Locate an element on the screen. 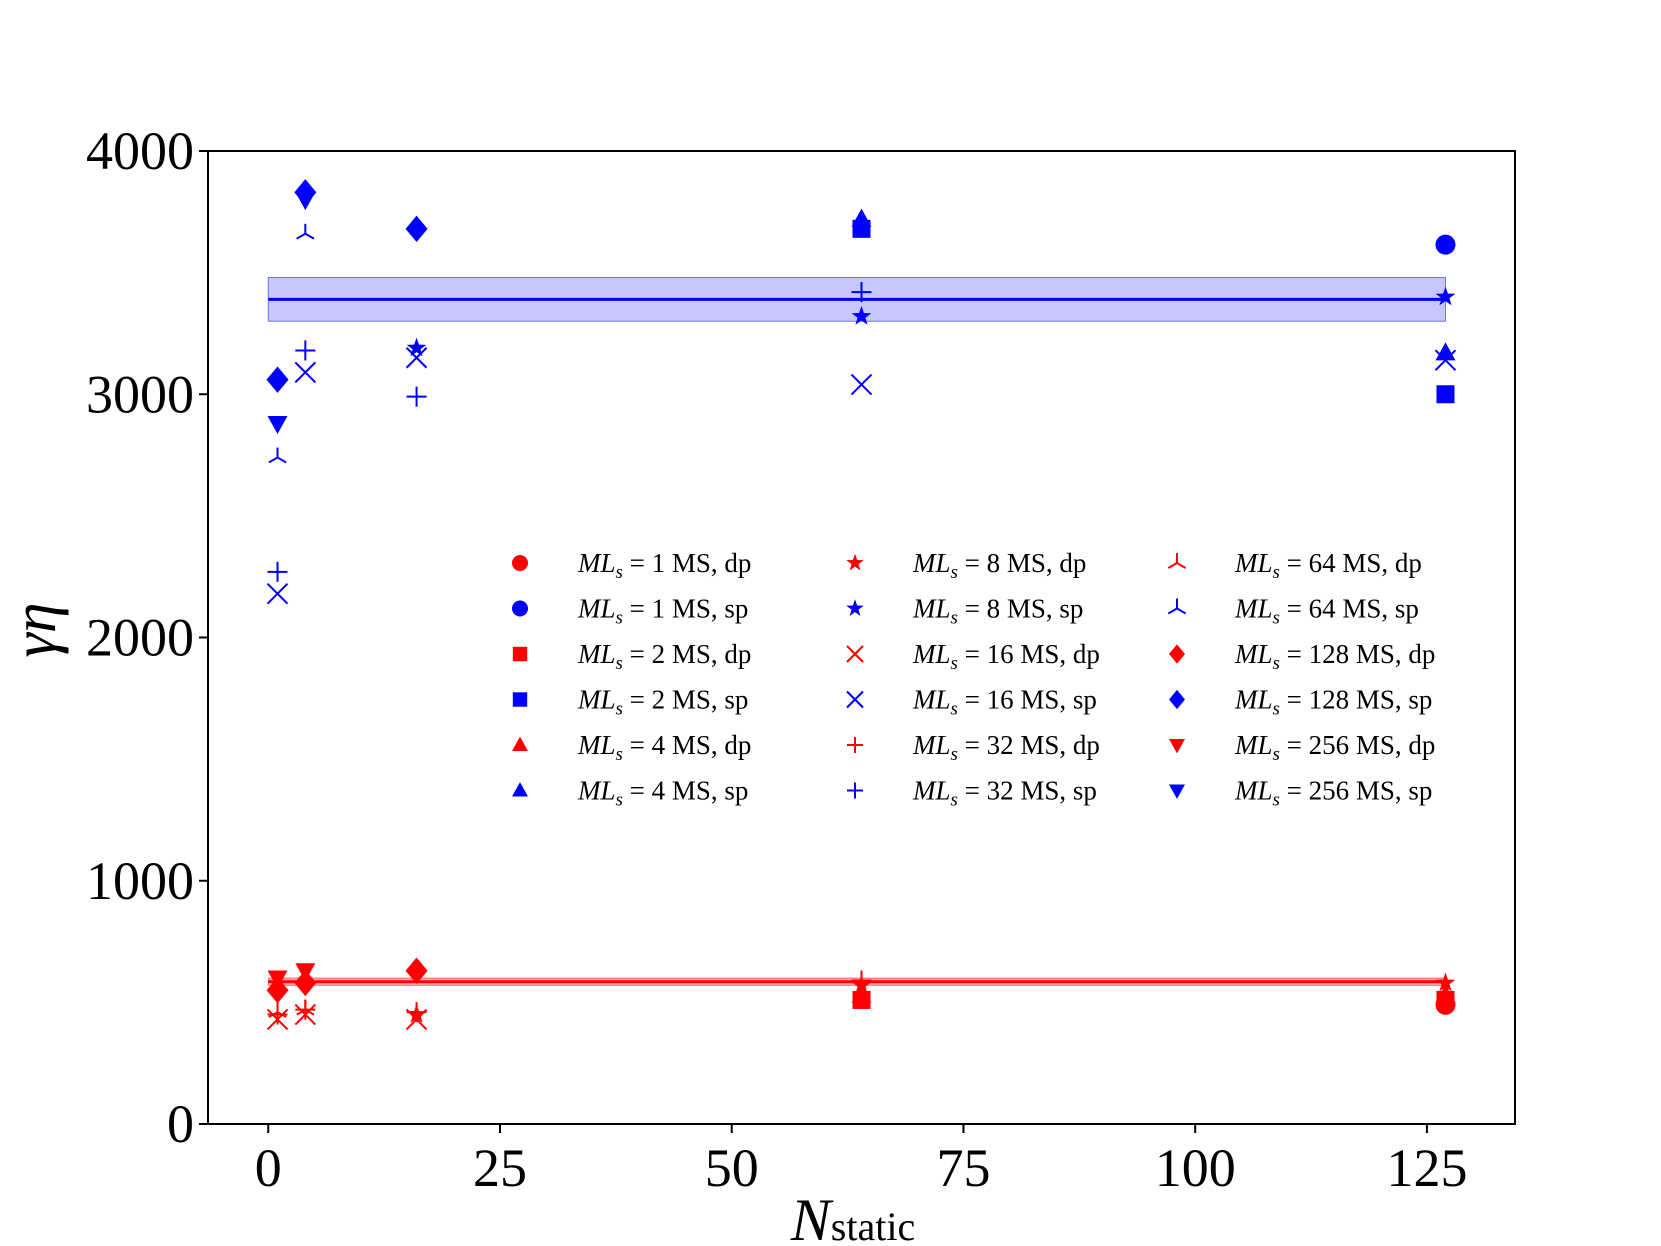  x-axis-ticks: 0 25 50 75 100 125 is located at coordinates (861, 1161).